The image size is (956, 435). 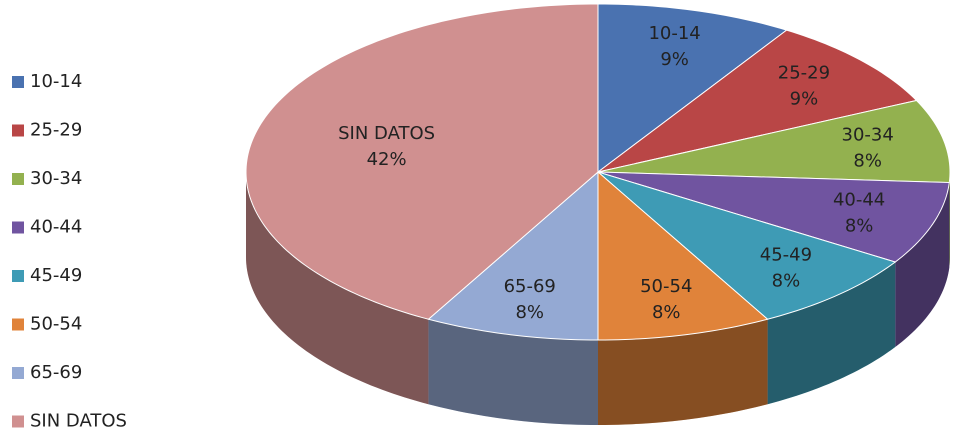 I want to click on legend-label: 65-69, so click(x=56, y=372).